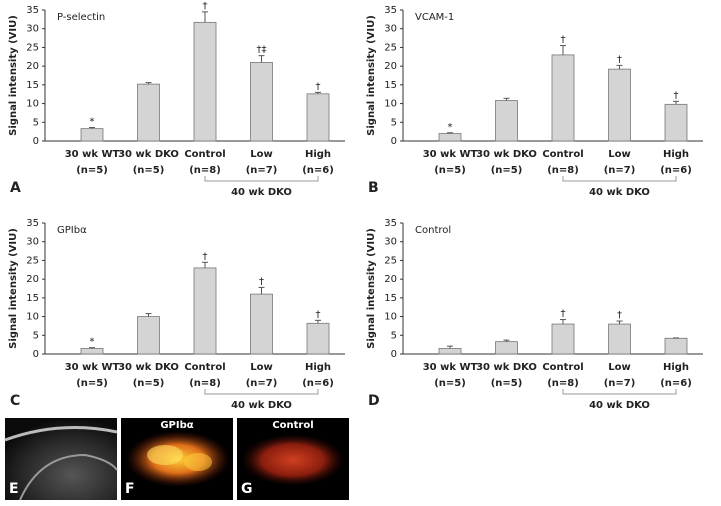 The width and height of the screenshot is (721, 506). What do you see at coordinates (177, 459) in the screenshot?
I see `image-f` at bounding box center [177, 459].